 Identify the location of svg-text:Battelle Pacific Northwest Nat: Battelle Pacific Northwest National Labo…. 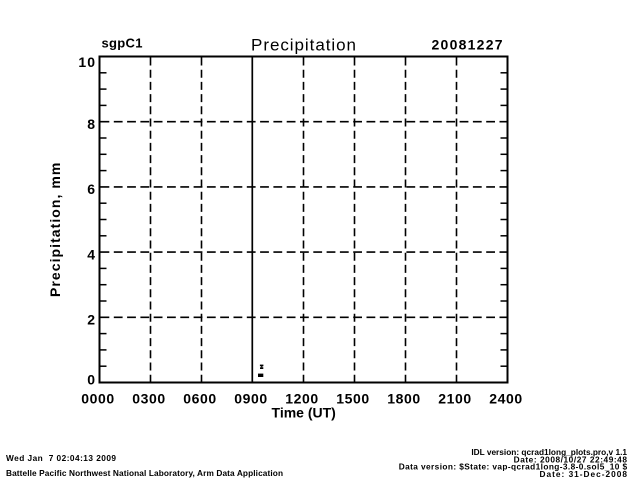
(144, 473).